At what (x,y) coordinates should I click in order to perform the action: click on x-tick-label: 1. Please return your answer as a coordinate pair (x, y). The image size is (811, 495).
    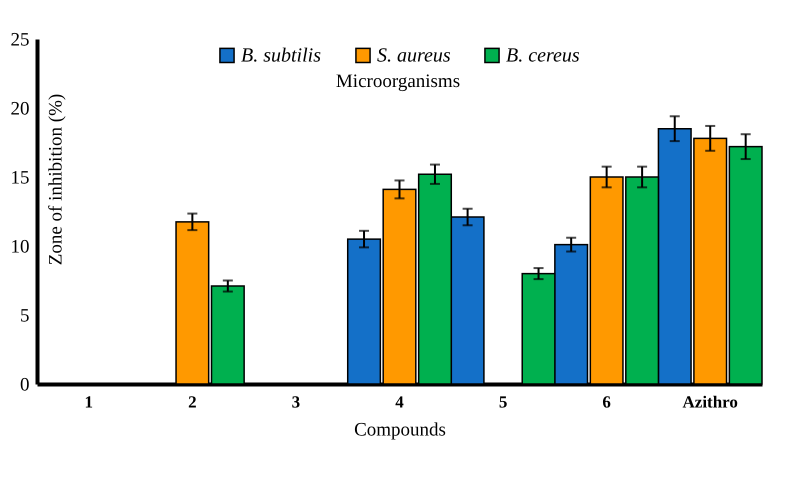
    Looking at the image, I should click on (89, 402).